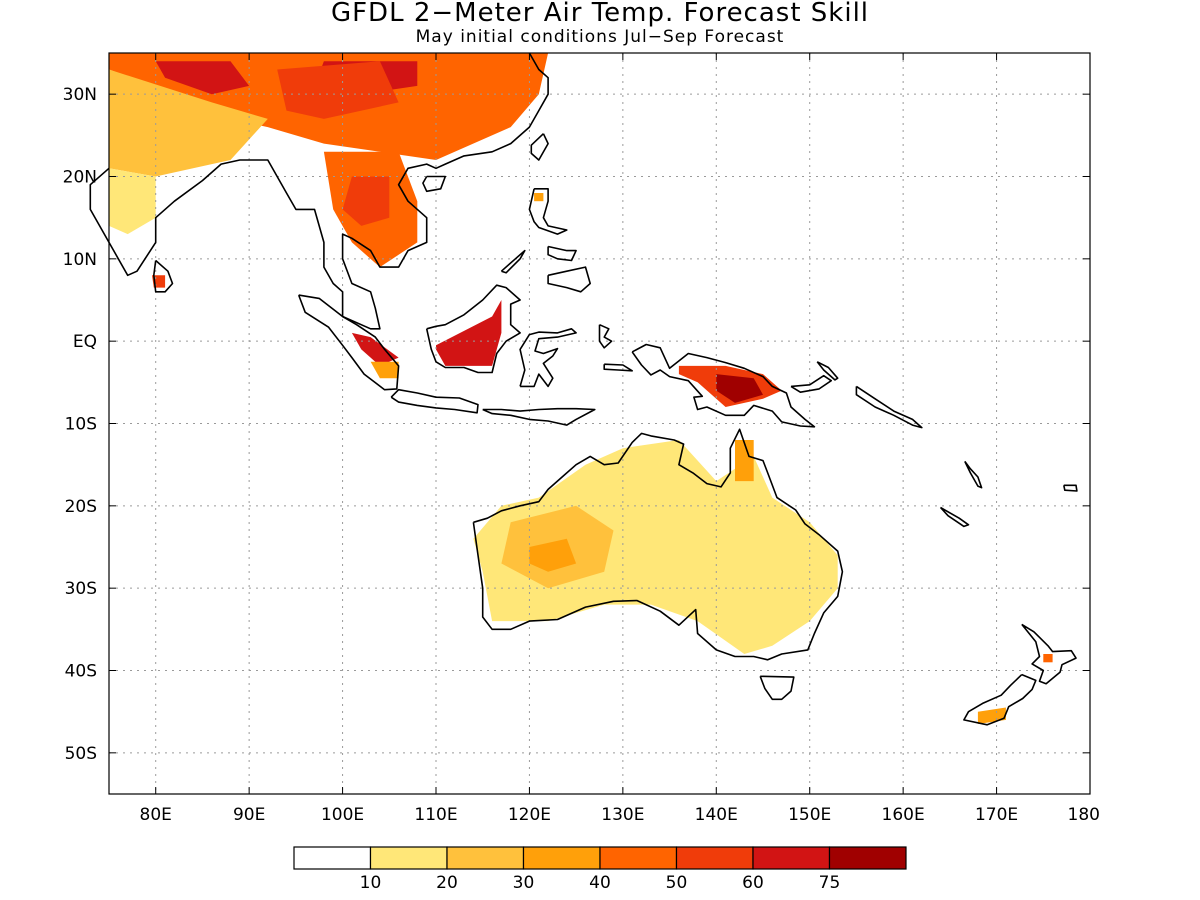 The width and height of the screenshot is (1200, 900). Describe the element at coordinates (548, 357) in the screenshot. I see `coastline-sulawesi` at that location.